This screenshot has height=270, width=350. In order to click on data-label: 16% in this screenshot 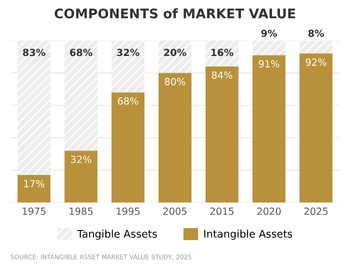, I will do `click(222, 52)`.